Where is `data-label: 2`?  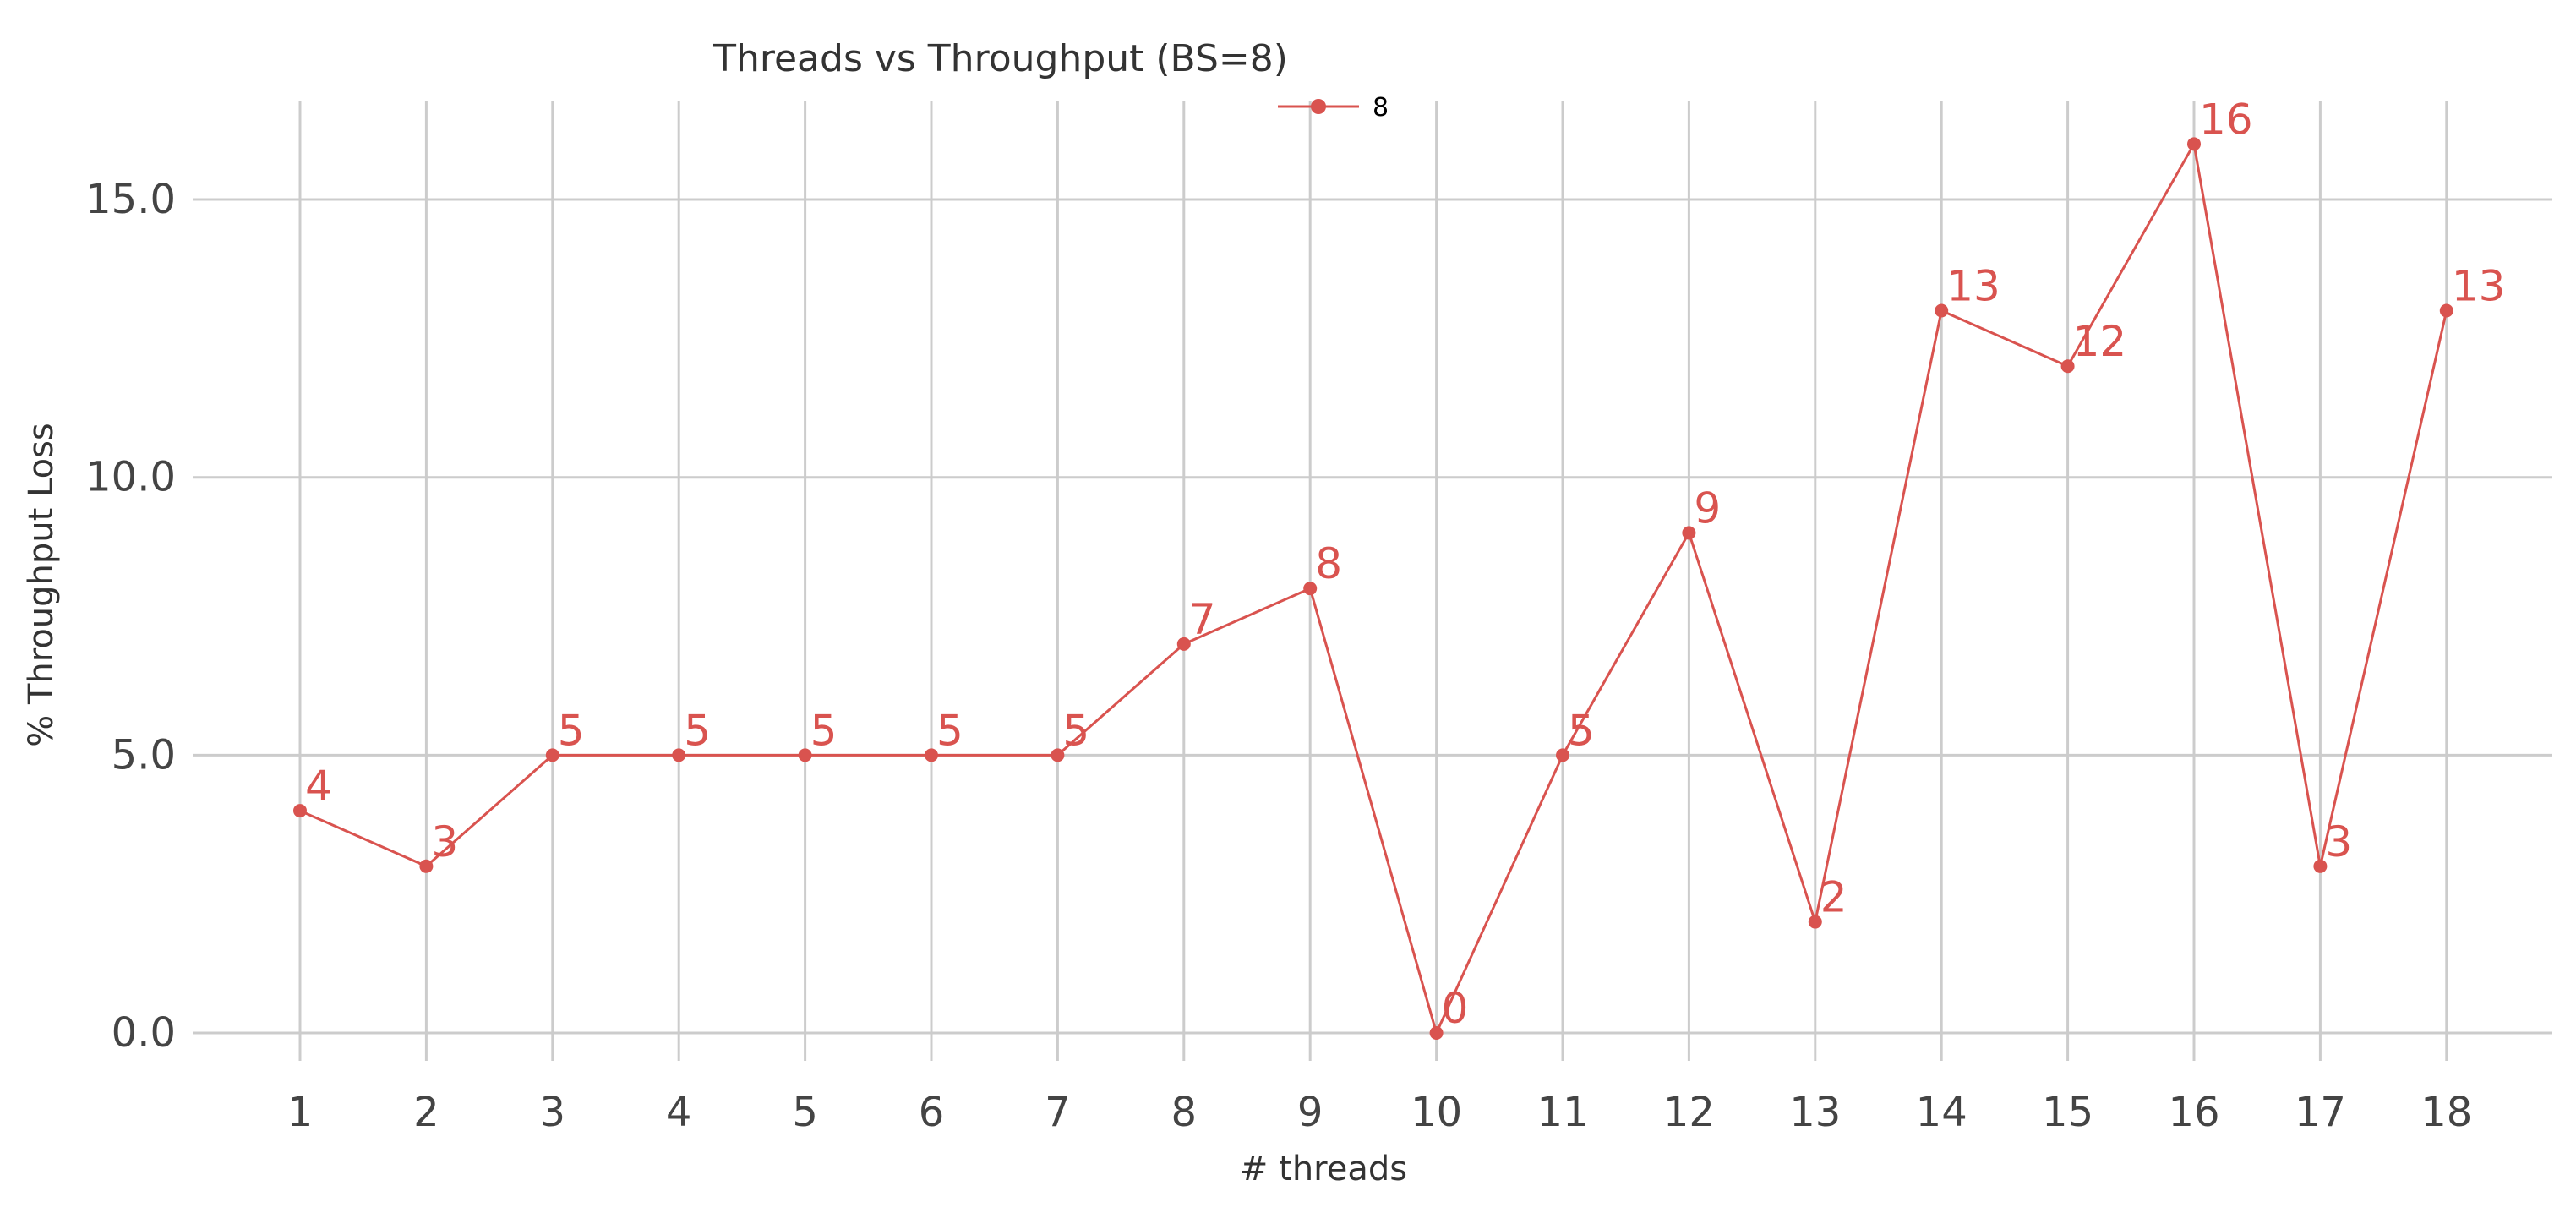
data-label: 2 is located at coordinates (1834, 897).